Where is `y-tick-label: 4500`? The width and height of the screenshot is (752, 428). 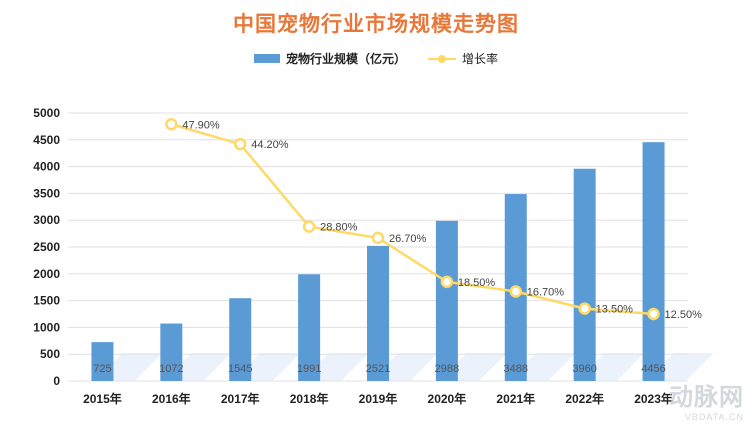
y-tick-label: 4500 is located at coordinates (46, 140).